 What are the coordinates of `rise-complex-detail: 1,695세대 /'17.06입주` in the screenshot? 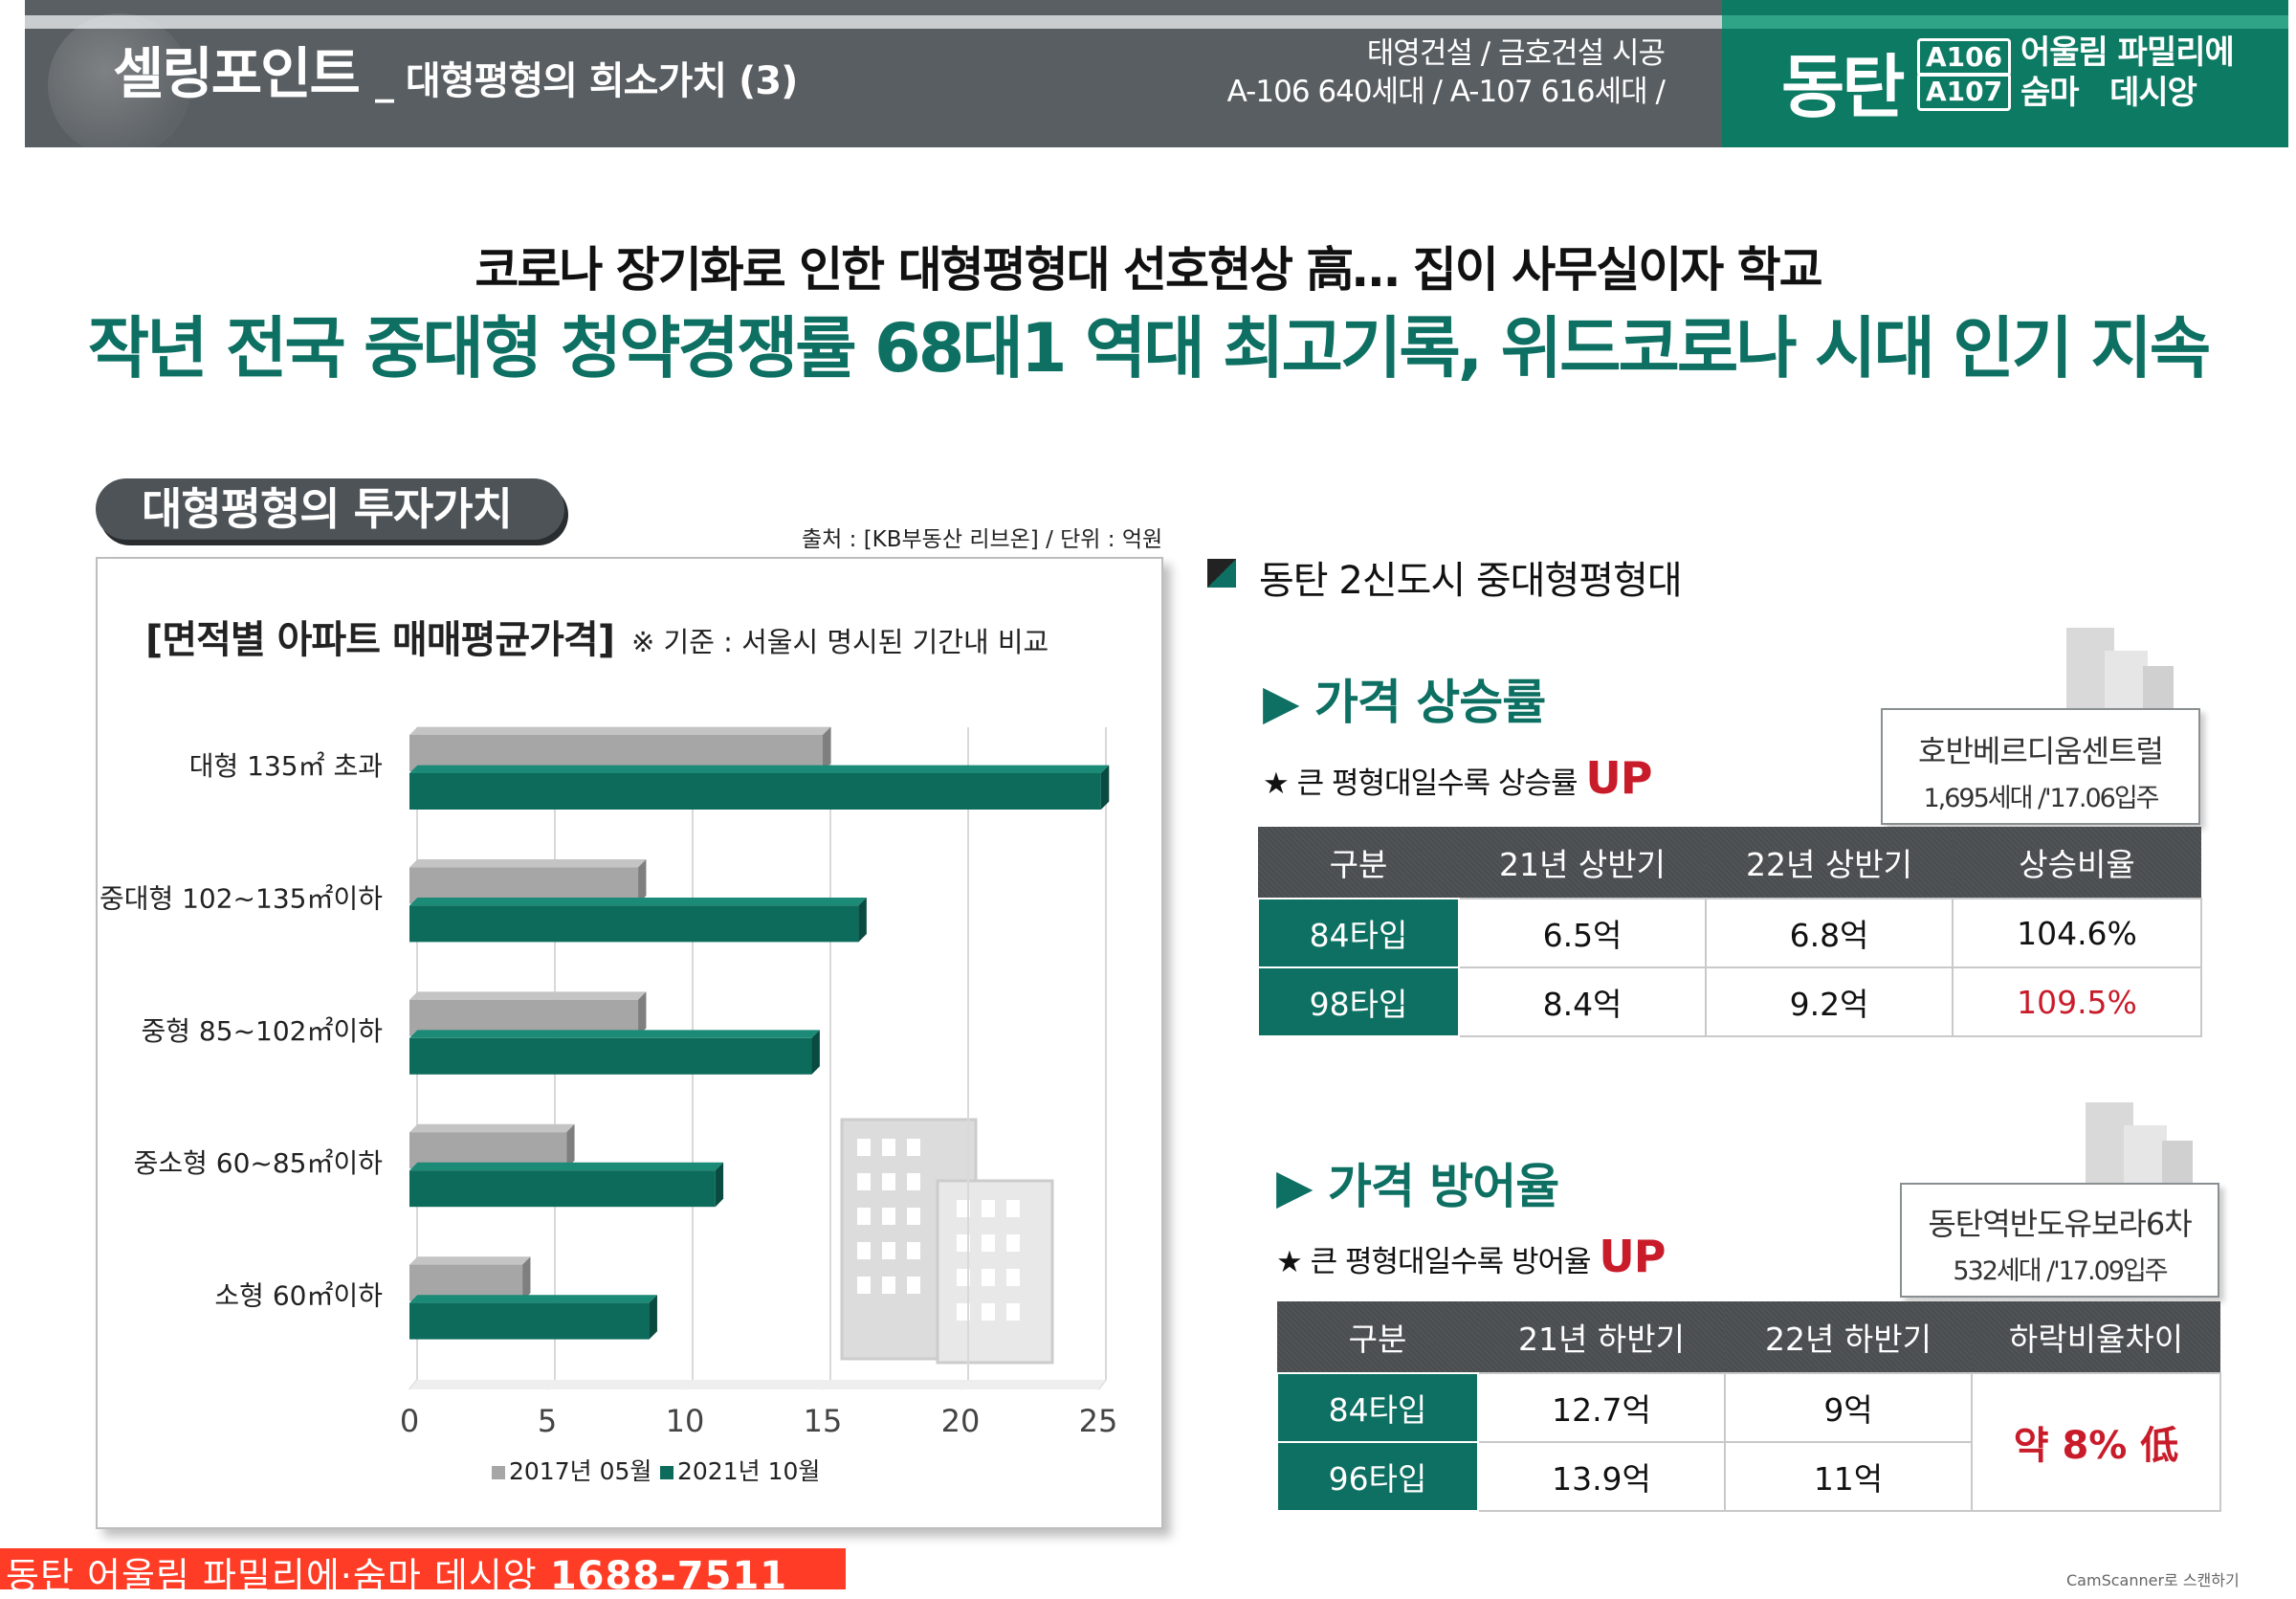 It's located at (2041, 798).